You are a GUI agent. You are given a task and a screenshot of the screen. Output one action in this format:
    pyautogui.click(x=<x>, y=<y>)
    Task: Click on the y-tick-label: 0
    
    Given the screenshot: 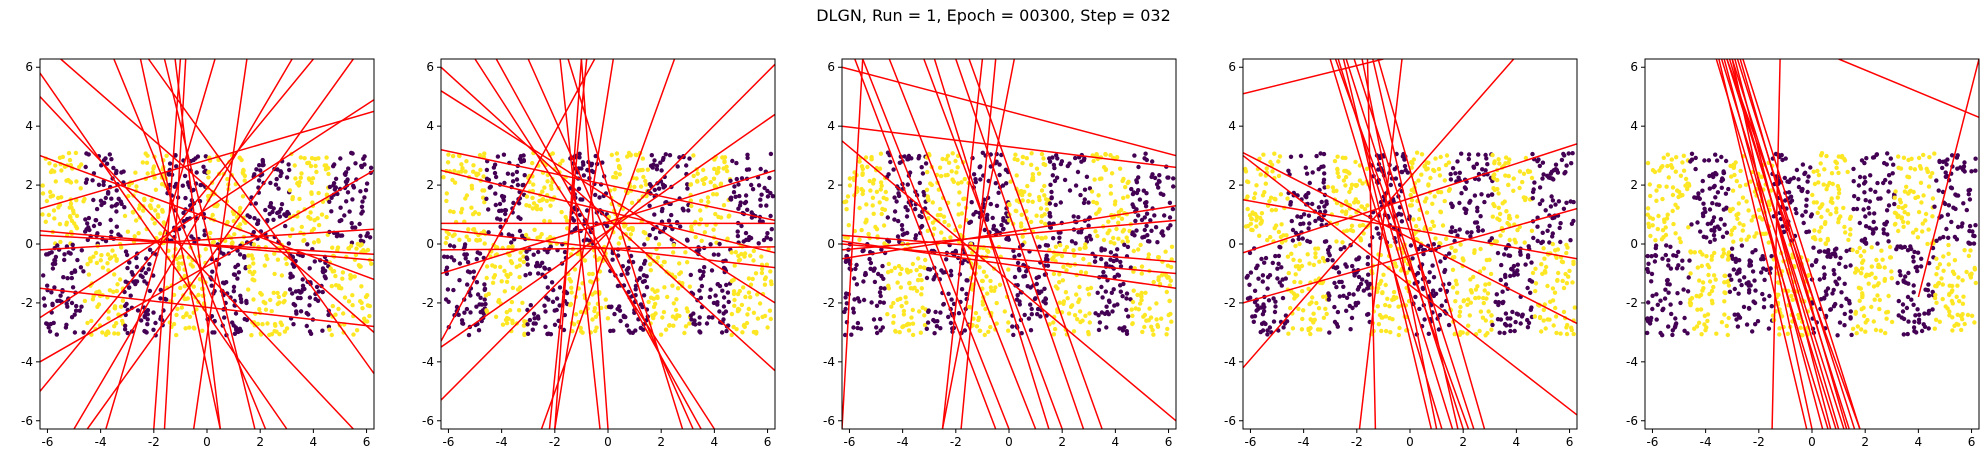 What is the action you would take?
    pyautogui.click(x=430, y=244)
    